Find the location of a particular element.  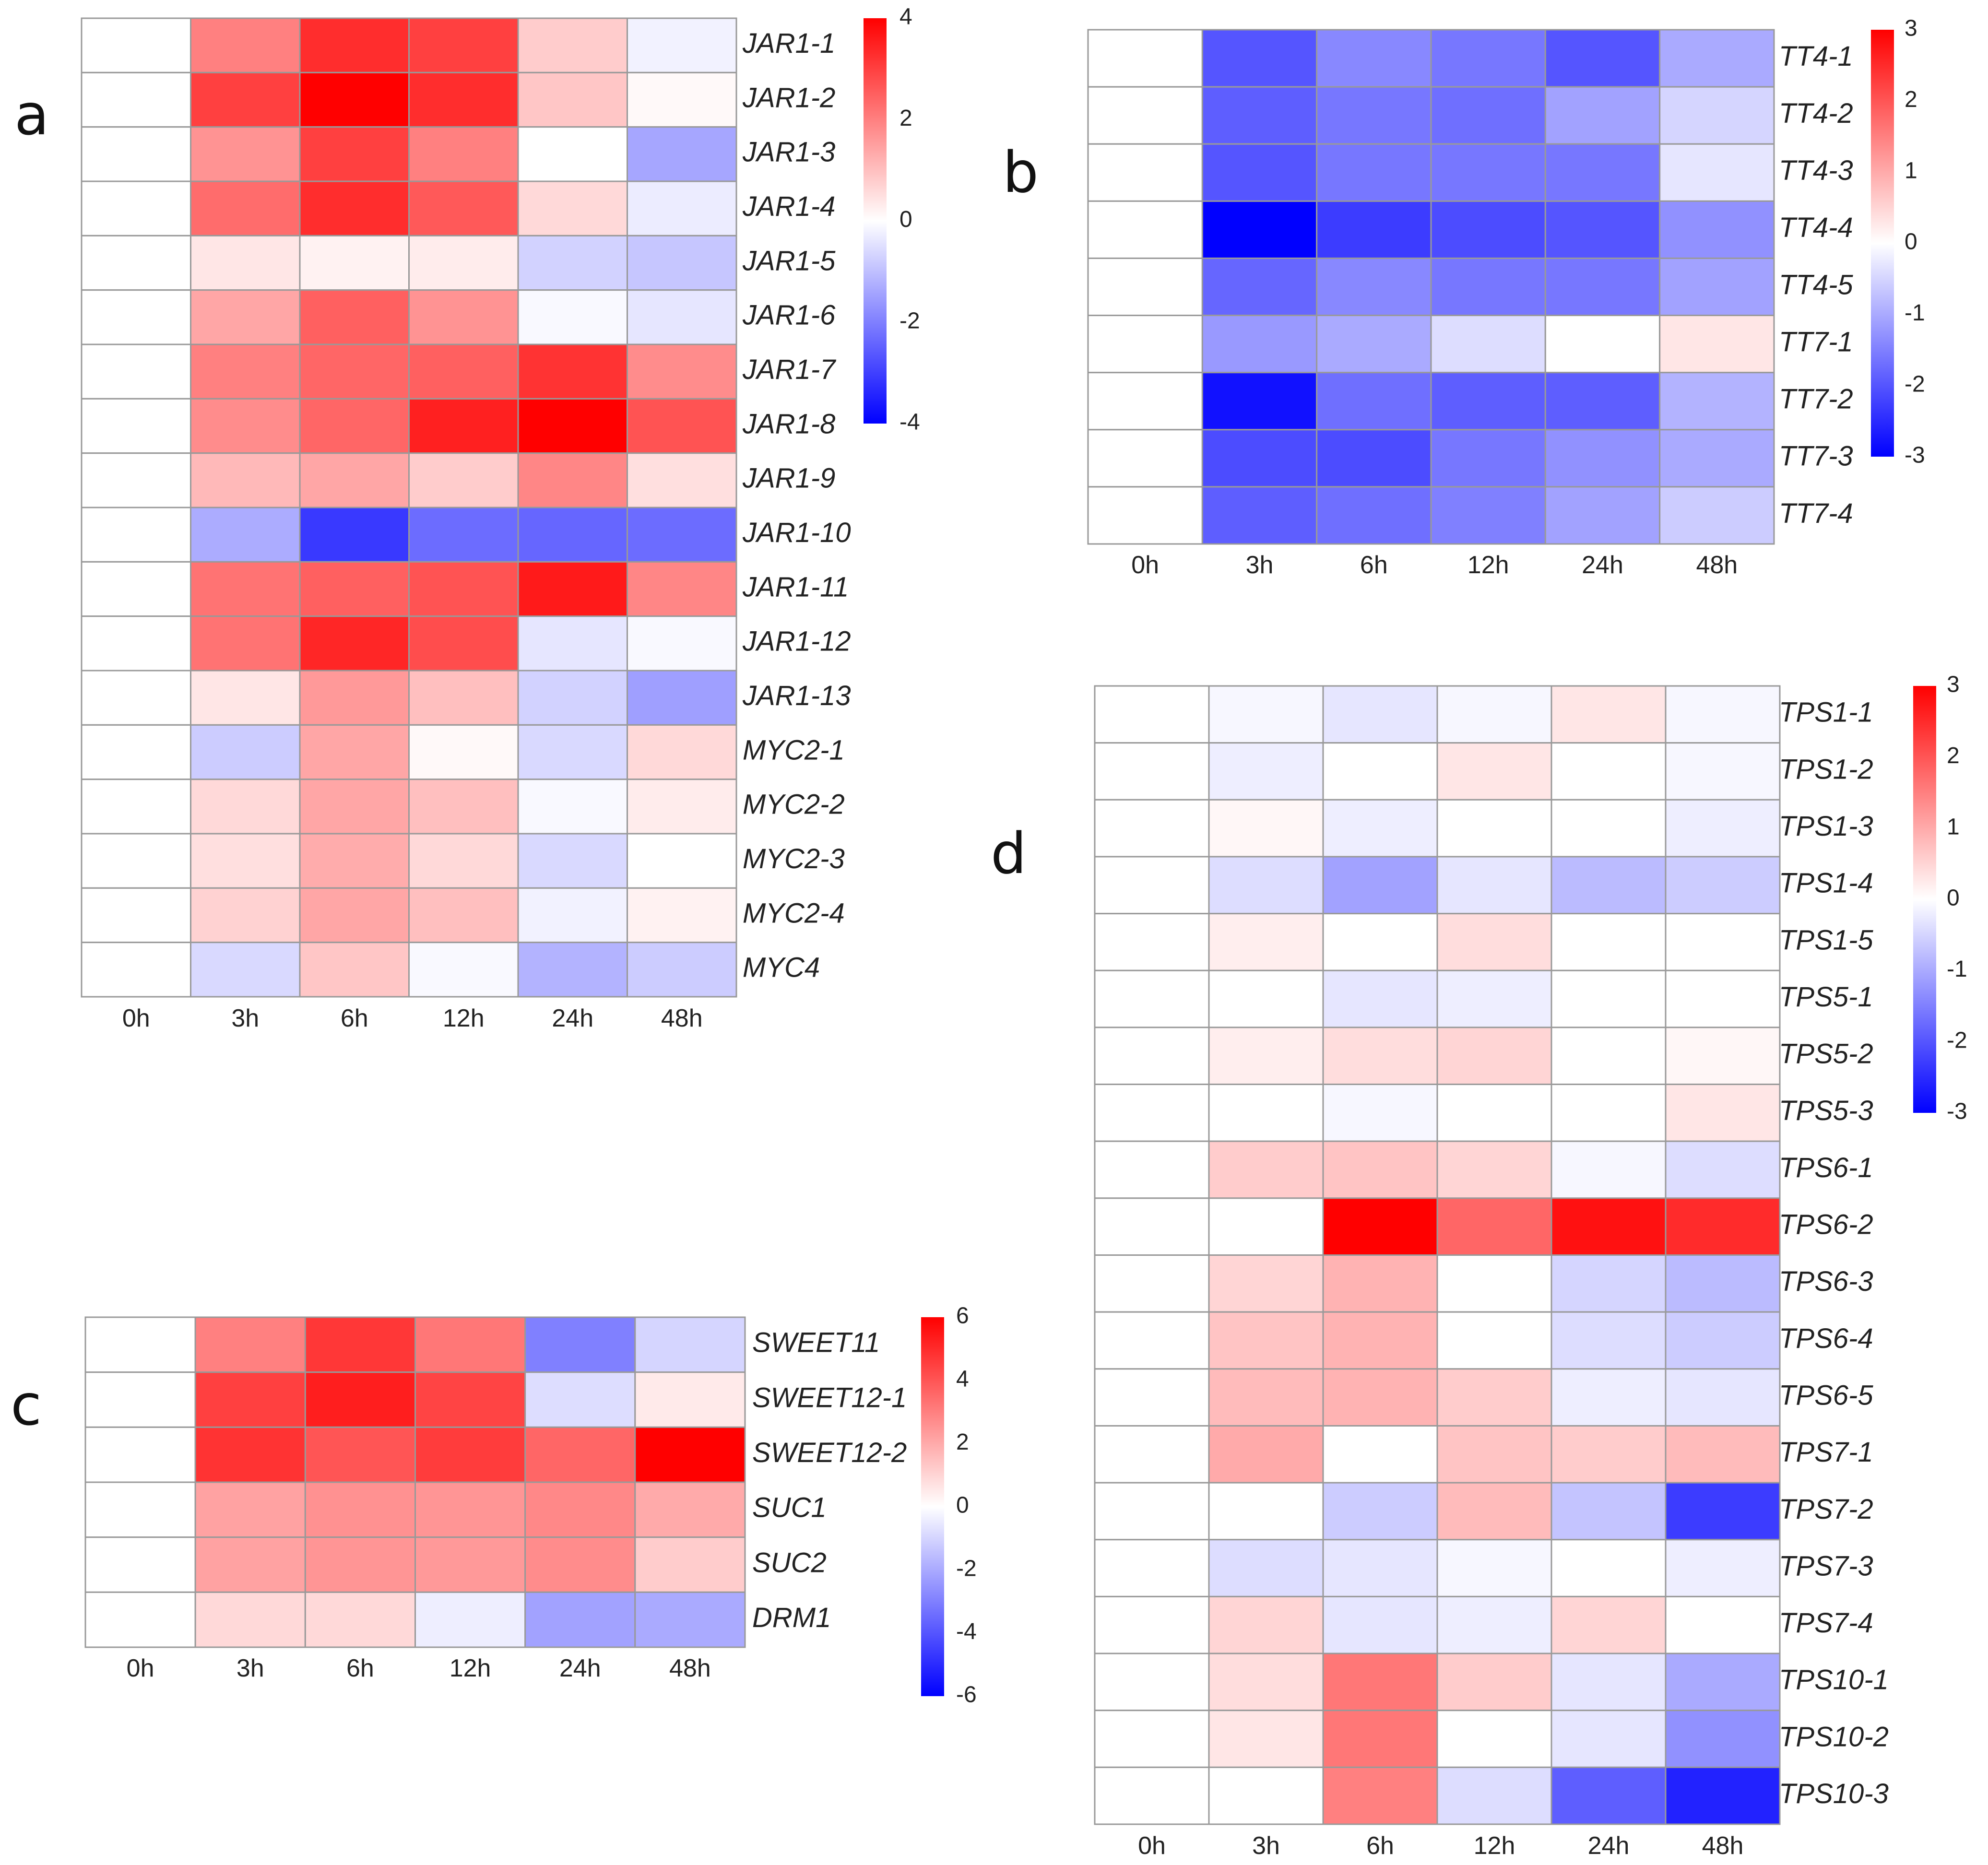

row-label: JAR1-4 is located at coordinates (788, 206).